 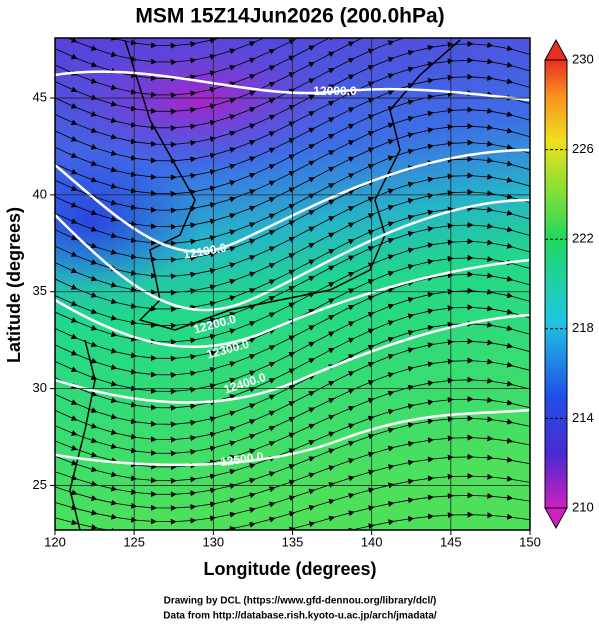 What do you see at coordinates (241, 459) in the screenshot?
I see `contour-label: 12500.0` at bounding box center [241, 459].